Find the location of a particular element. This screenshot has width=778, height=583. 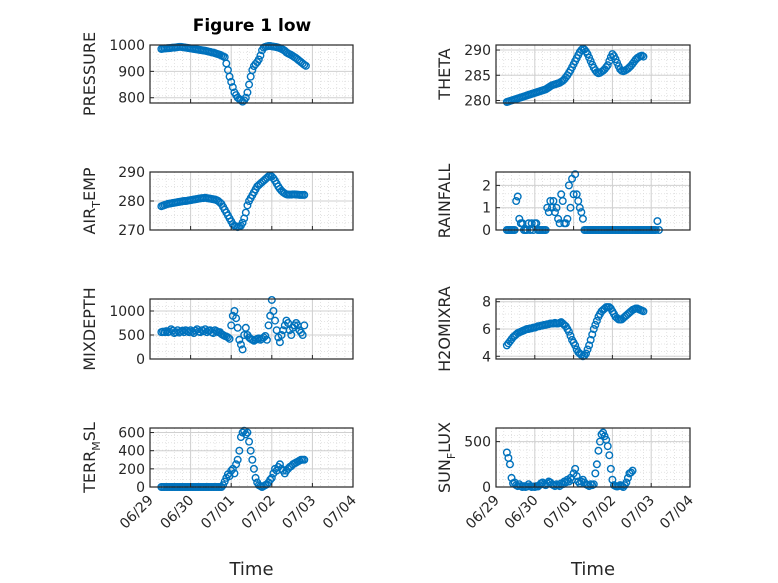

y-tick-label: 400 is located at coordinates (131, 452).